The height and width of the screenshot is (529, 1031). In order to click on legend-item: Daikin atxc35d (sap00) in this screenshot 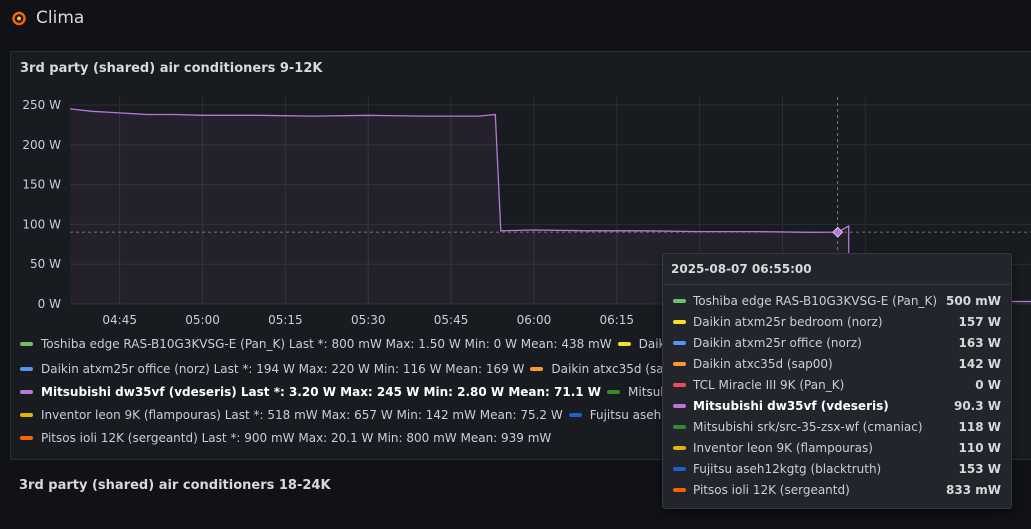, I will do `click(610, 369)`.